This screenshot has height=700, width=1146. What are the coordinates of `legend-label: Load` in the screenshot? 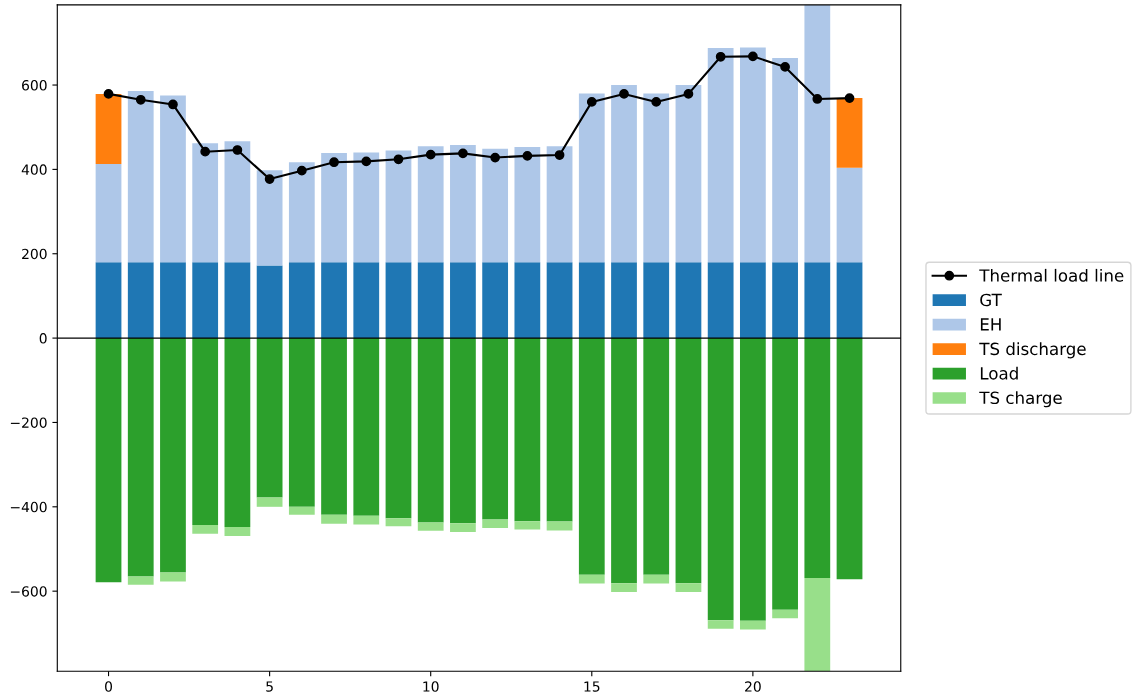 It's located at (999, 373).